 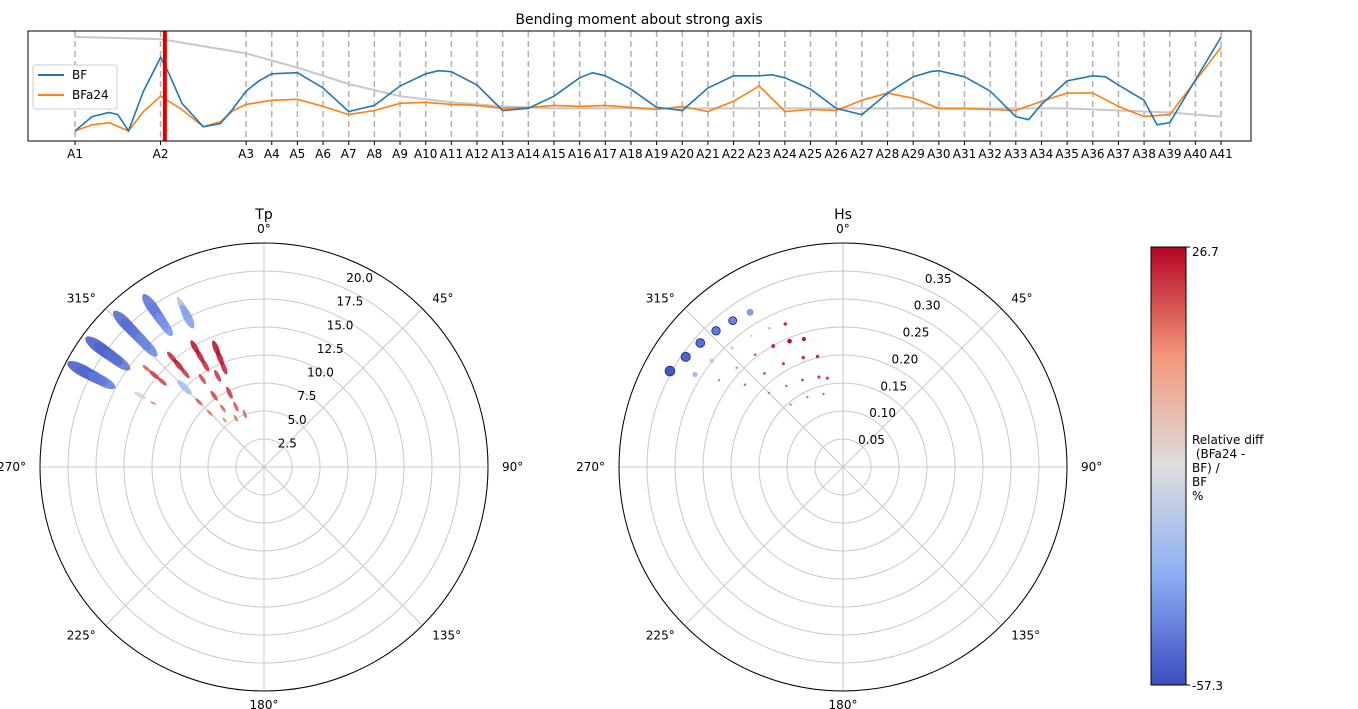 What do you see at coordinates (287, 443) in the screenshot?
I see `radial-tick-label: 2.5` at bounding box center [287, 443].